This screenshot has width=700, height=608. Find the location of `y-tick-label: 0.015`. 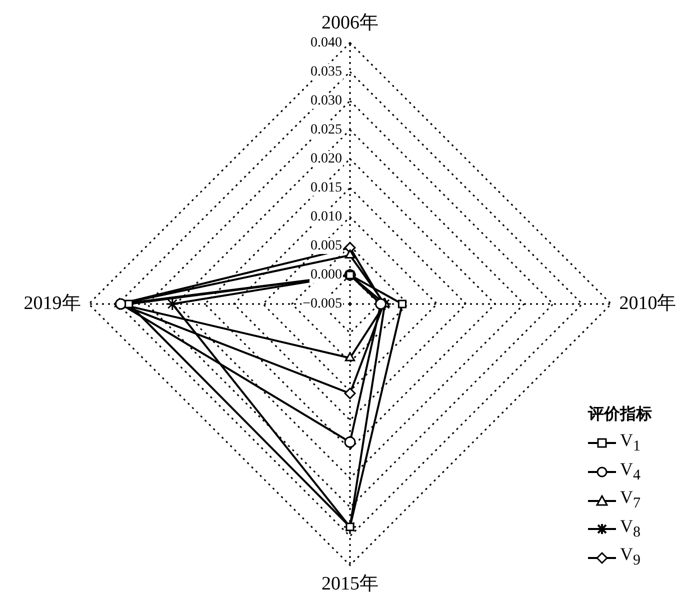

y-tick-label: 0.015 is located at coordinates (326, 188).